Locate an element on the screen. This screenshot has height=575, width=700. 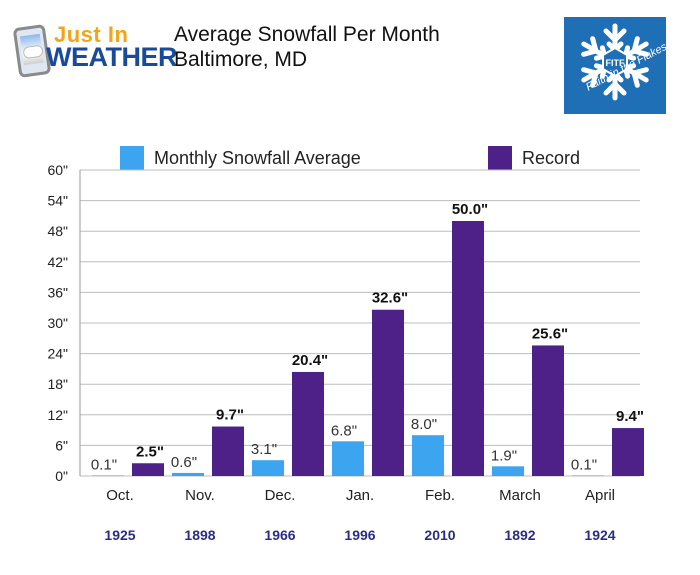
y-tick-label: 18" is located at coordinates (57, 384).